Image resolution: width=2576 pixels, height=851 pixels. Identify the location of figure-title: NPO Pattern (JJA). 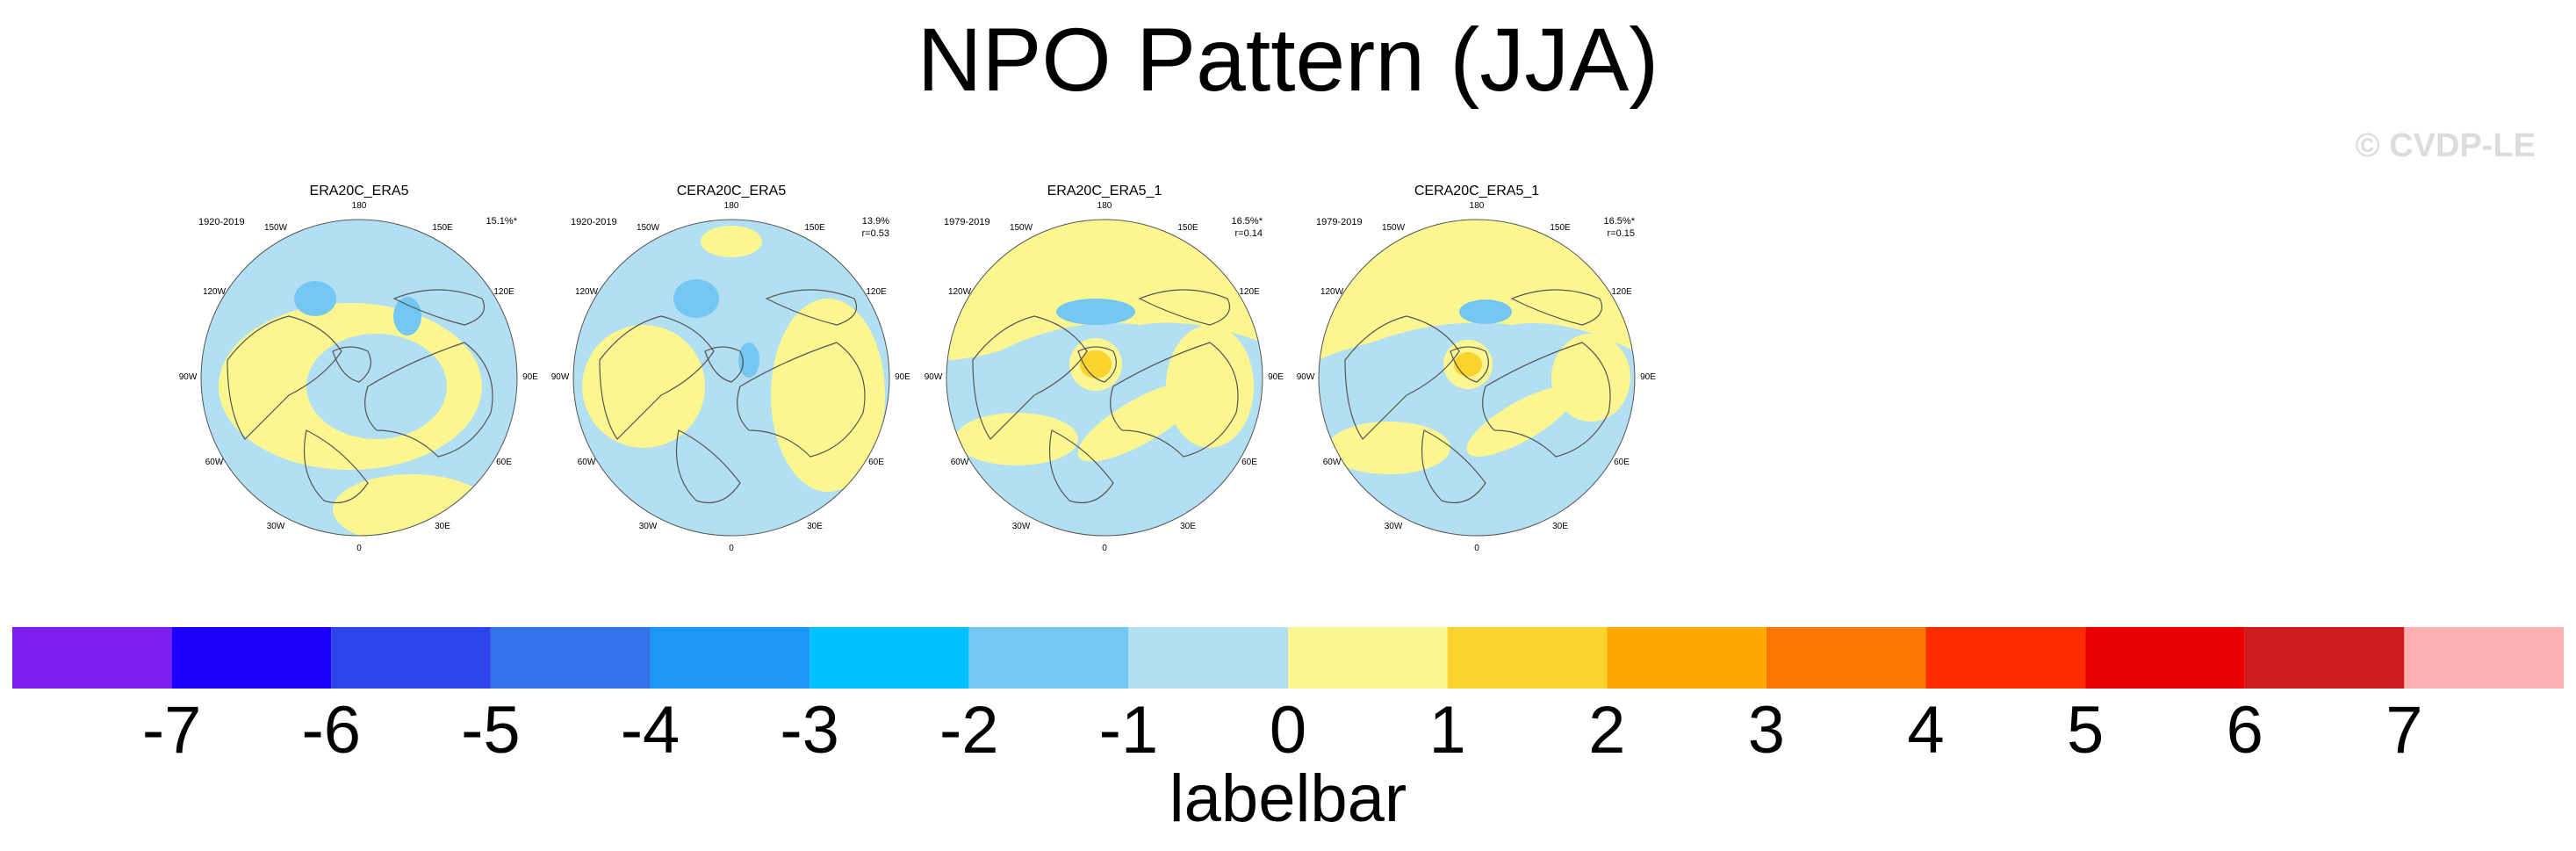
(1288, 60).